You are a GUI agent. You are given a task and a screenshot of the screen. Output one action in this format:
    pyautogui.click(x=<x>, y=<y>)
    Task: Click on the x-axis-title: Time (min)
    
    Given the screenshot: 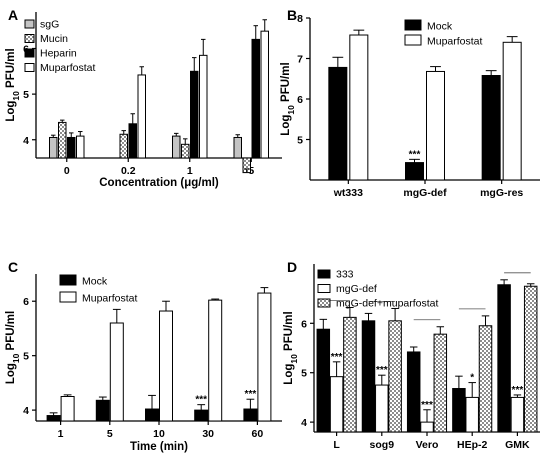 What is the action you would take?
    pyautogui.click(x=159, y=447)
    